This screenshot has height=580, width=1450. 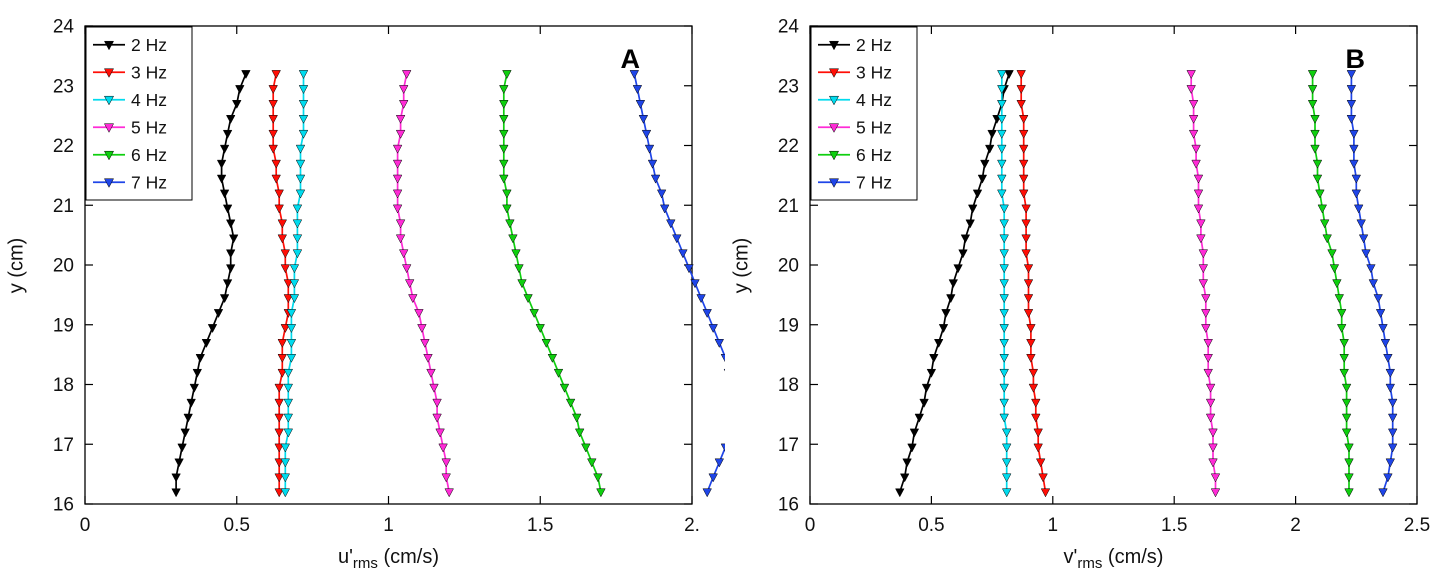 What do you see at coordinates (855, 155) in the screenshot?
I see `legend-item: 6 Hz` at bounding box center [855, 155].